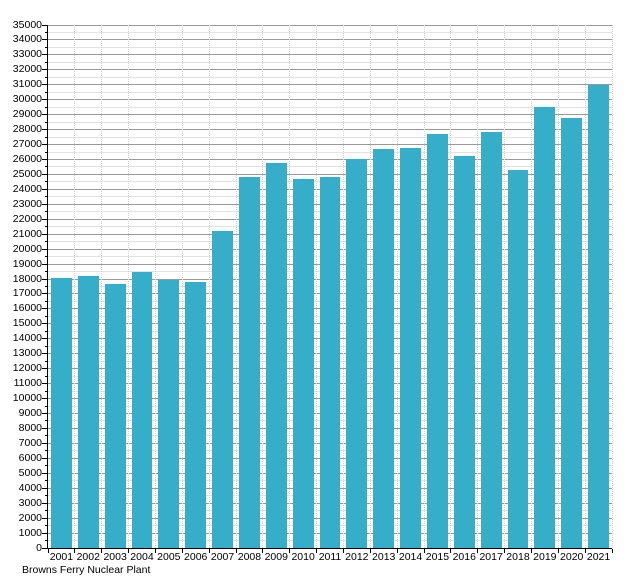 The image size is (630, 580). Describe the element at coordinates (30, 413) in the screenshot. I see `y-tick-label: 9000` at that location.